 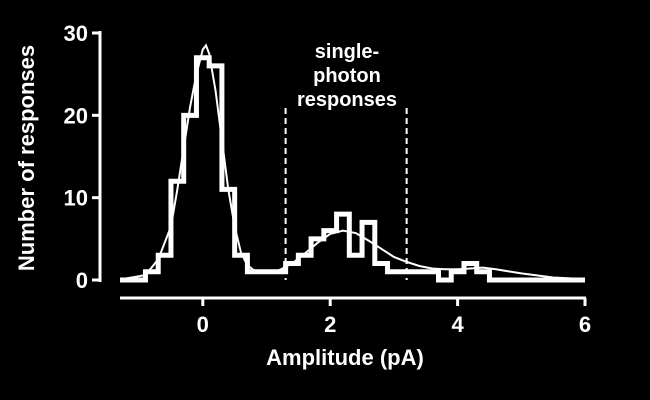 I want to click on y-tick-label: 0, so click(x=82, y=280).